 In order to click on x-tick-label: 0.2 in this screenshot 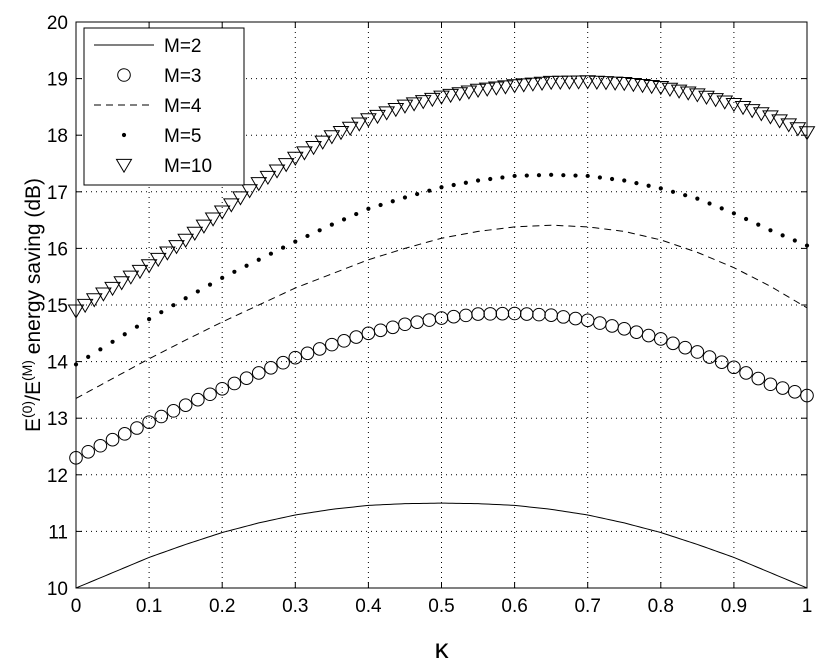, I will do `click(222, 606)`.